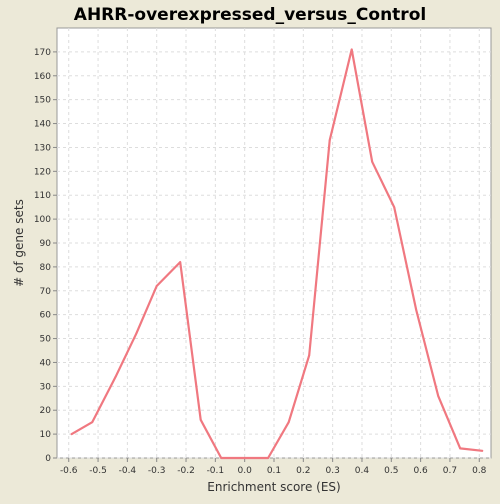  I want to click on x-tick-label: 0.5, so click(391, 471).